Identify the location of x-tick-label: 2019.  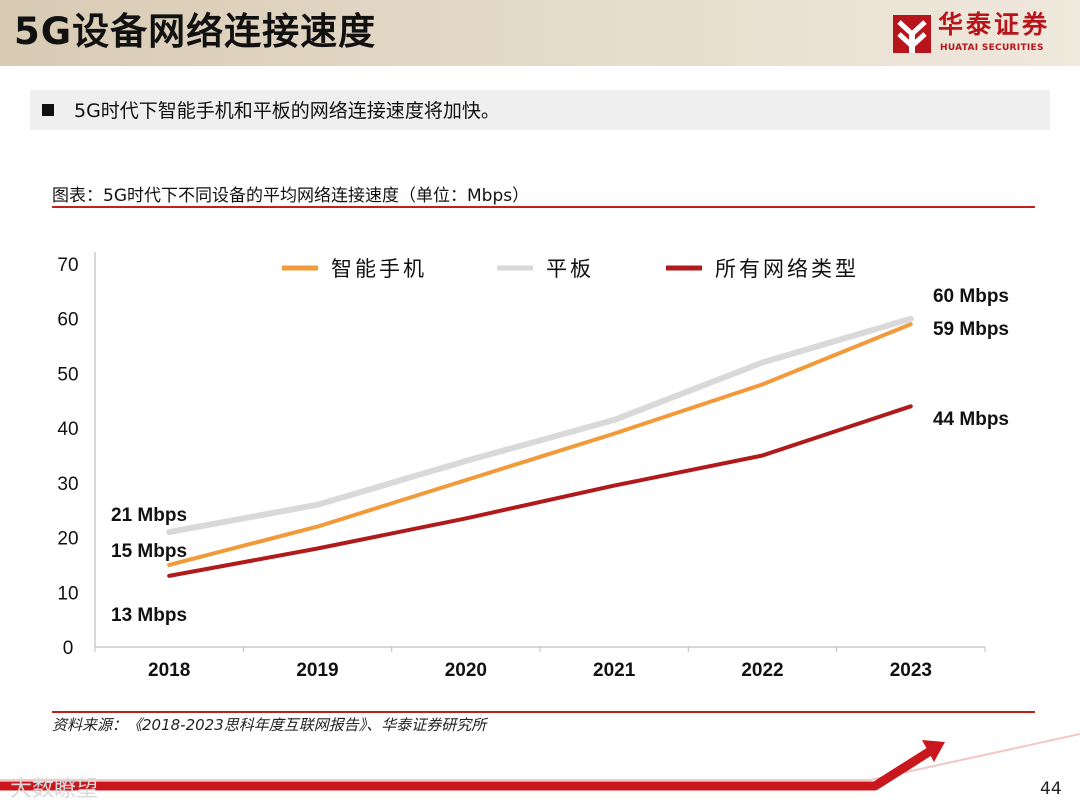
(317, 670).